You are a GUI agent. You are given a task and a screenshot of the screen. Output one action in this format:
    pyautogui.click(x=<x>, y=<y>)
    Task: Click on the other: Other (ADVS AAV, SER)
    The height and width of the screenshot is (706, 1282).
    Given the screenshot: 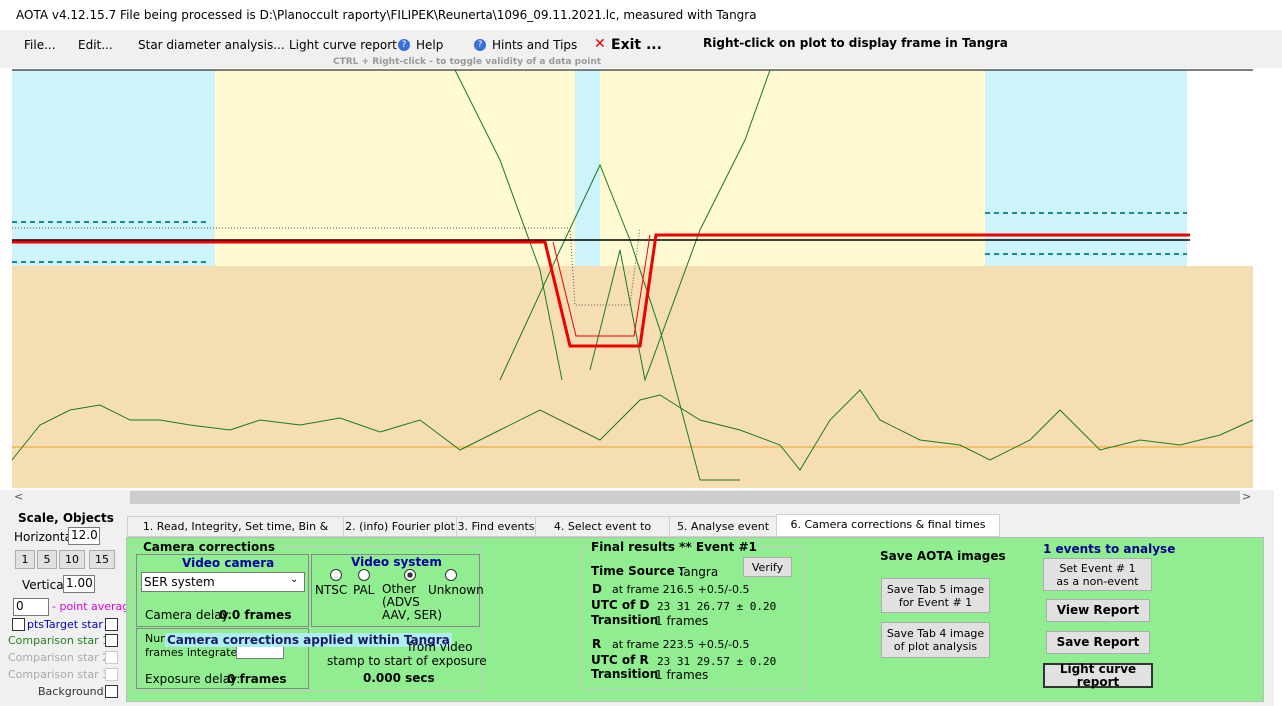 What is the action you would take?
    pyautogui.click(x=412, y=602)
    